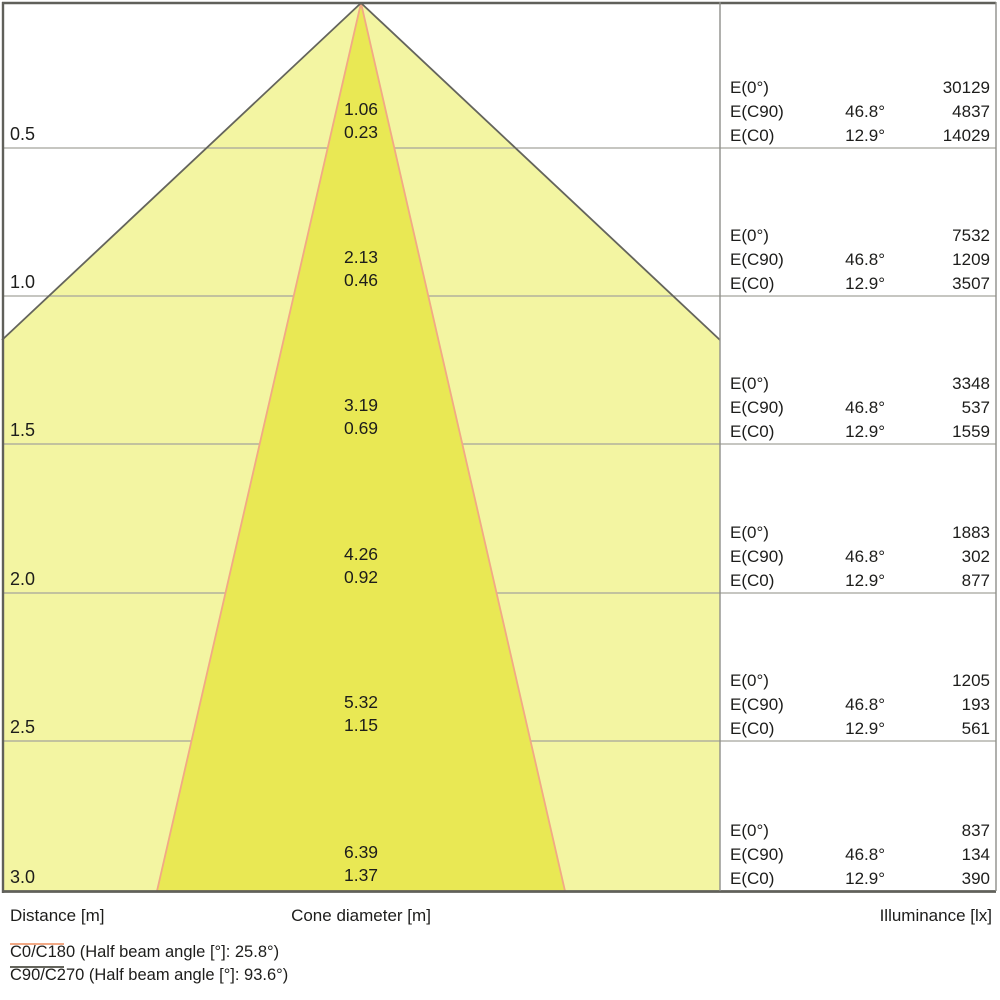  What do you see at coordinates (975, 854) in the screenshot?
I see `ec90-value: 134` at bounding box center [975, 854].